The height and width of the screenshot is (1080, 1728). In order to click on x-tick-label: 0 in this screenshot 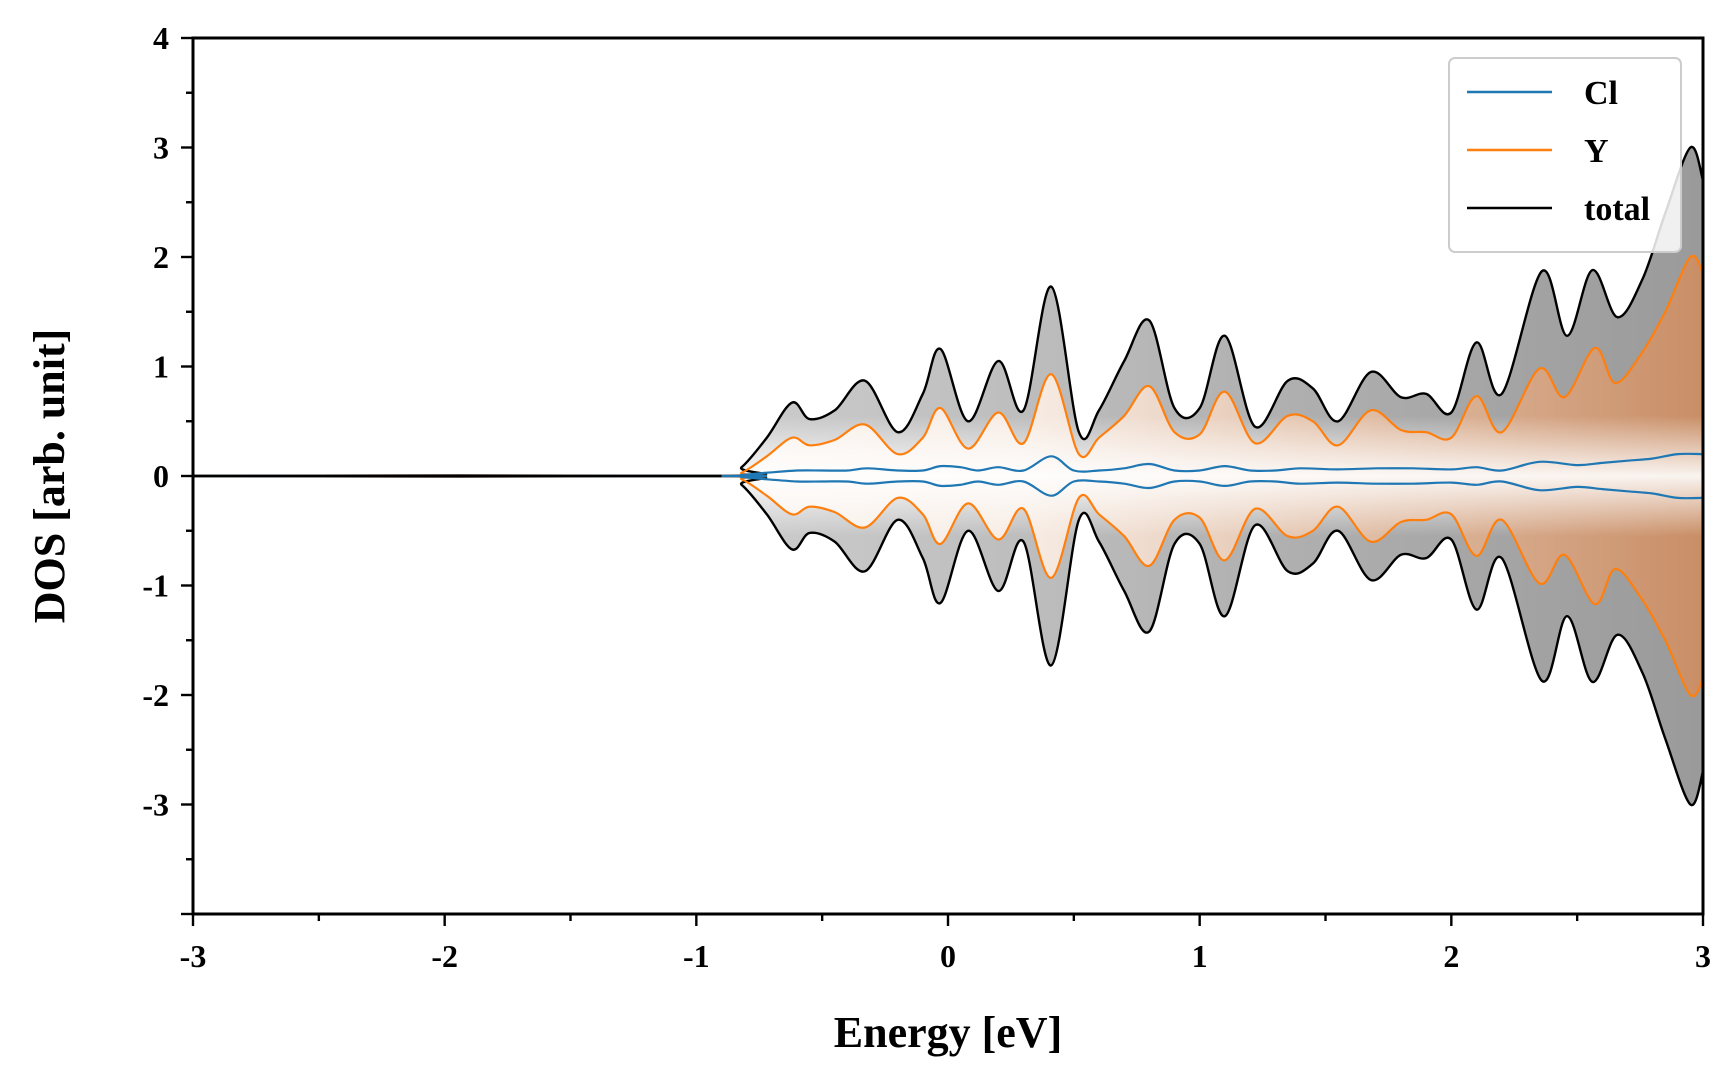, I will do `click(948, 956)`.